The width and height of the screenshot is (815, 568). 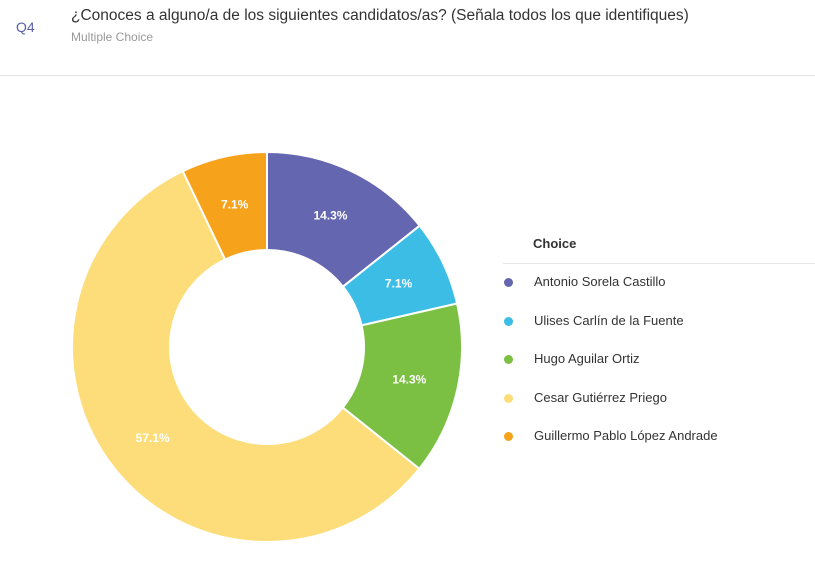 I want to click on legend-label: Antonio Sorela Castillo, so click(x=600, y=281).